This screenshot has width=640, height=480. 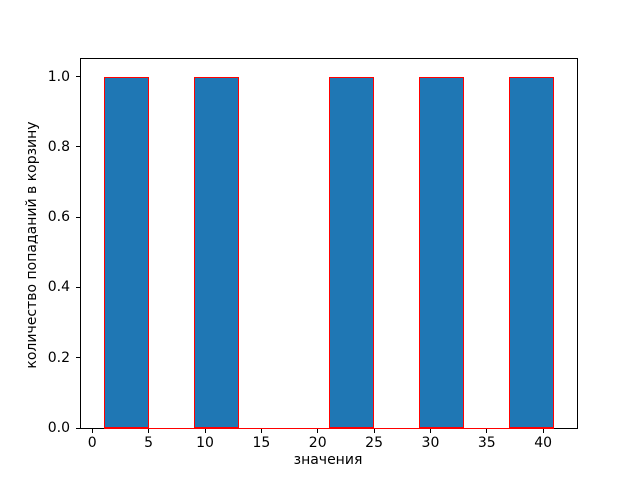 What do you see at coordinates (32, 245) in the screenshot?
I see `y-axis-label: количество попаданий в корзину` at bounding box center [32, 245].